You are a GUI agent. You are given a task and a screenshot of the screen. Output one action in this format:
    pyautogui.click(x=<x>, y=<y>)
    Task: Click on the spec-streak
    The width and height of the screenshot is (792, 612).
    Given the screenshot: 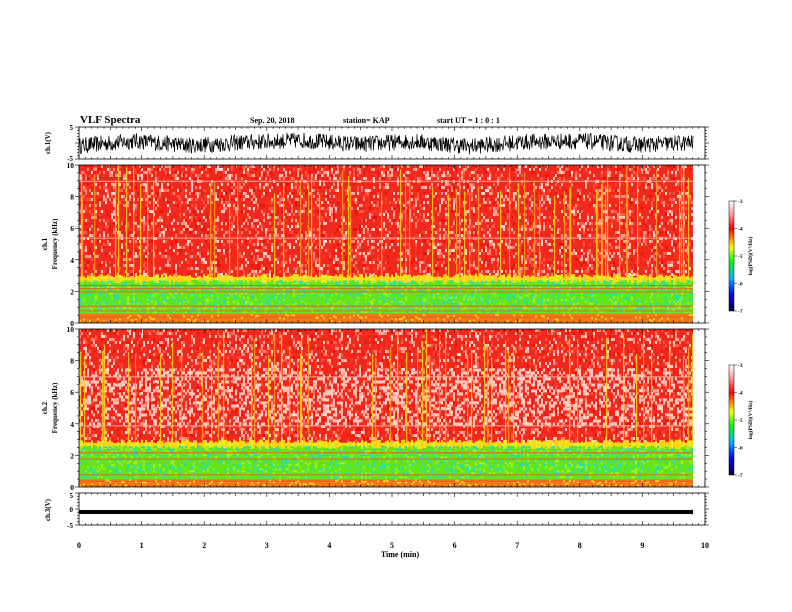 What is the action you would take?
    pyautogui.click(x=540, y=236)
    